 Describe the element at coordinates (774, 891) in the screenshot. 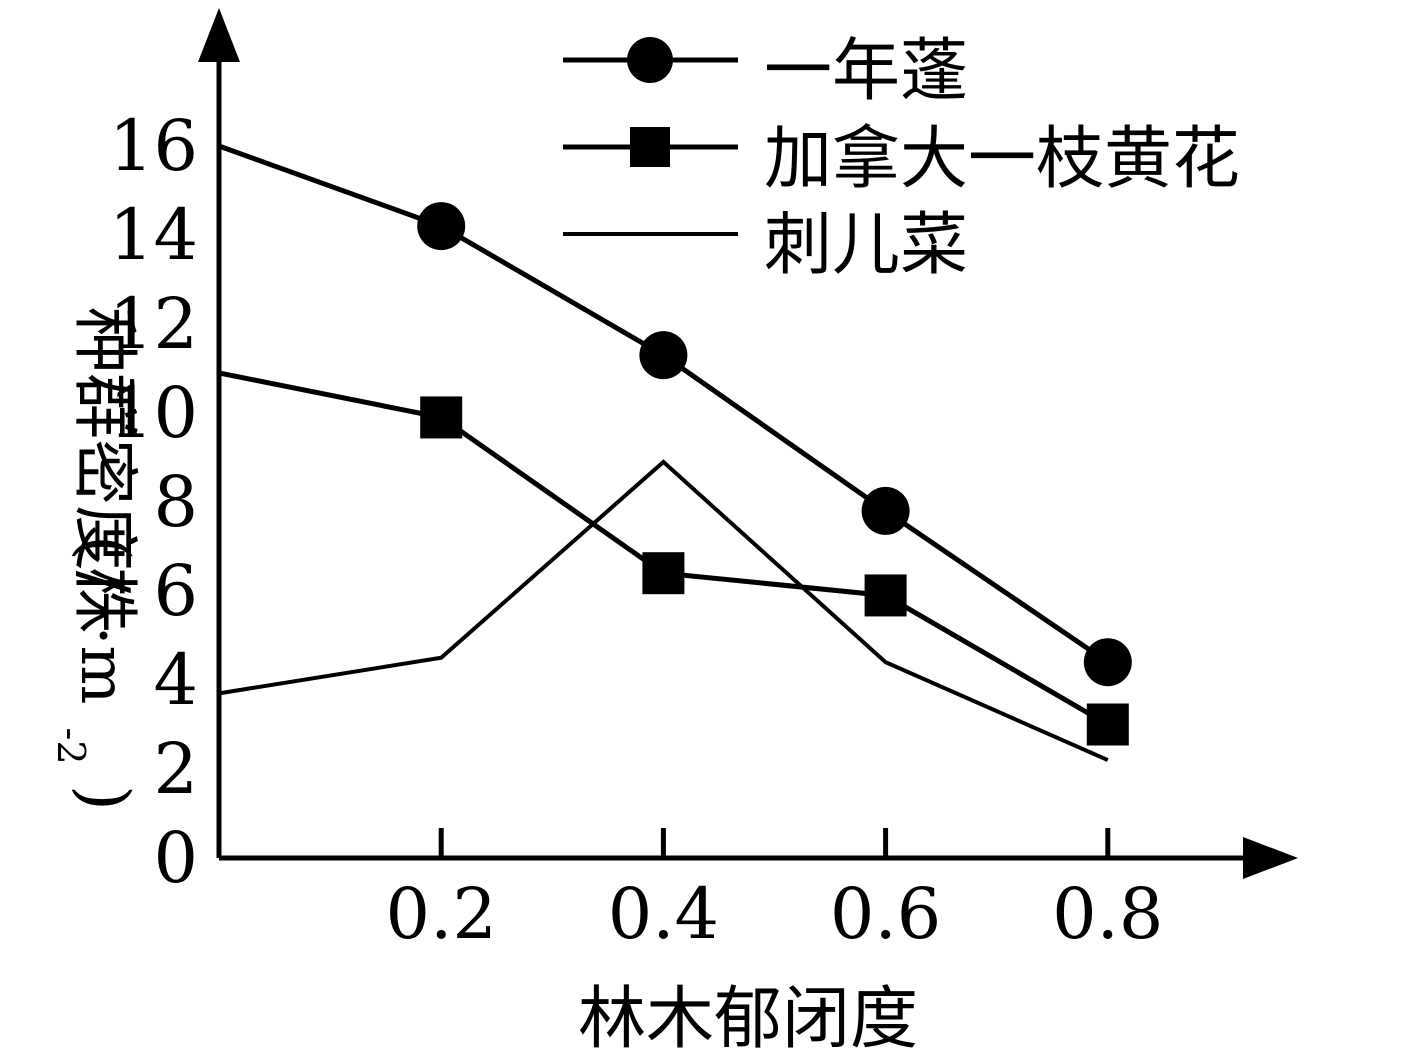

I see `x-ticks: 0.2 0.4 0.6 0.8` at that location.